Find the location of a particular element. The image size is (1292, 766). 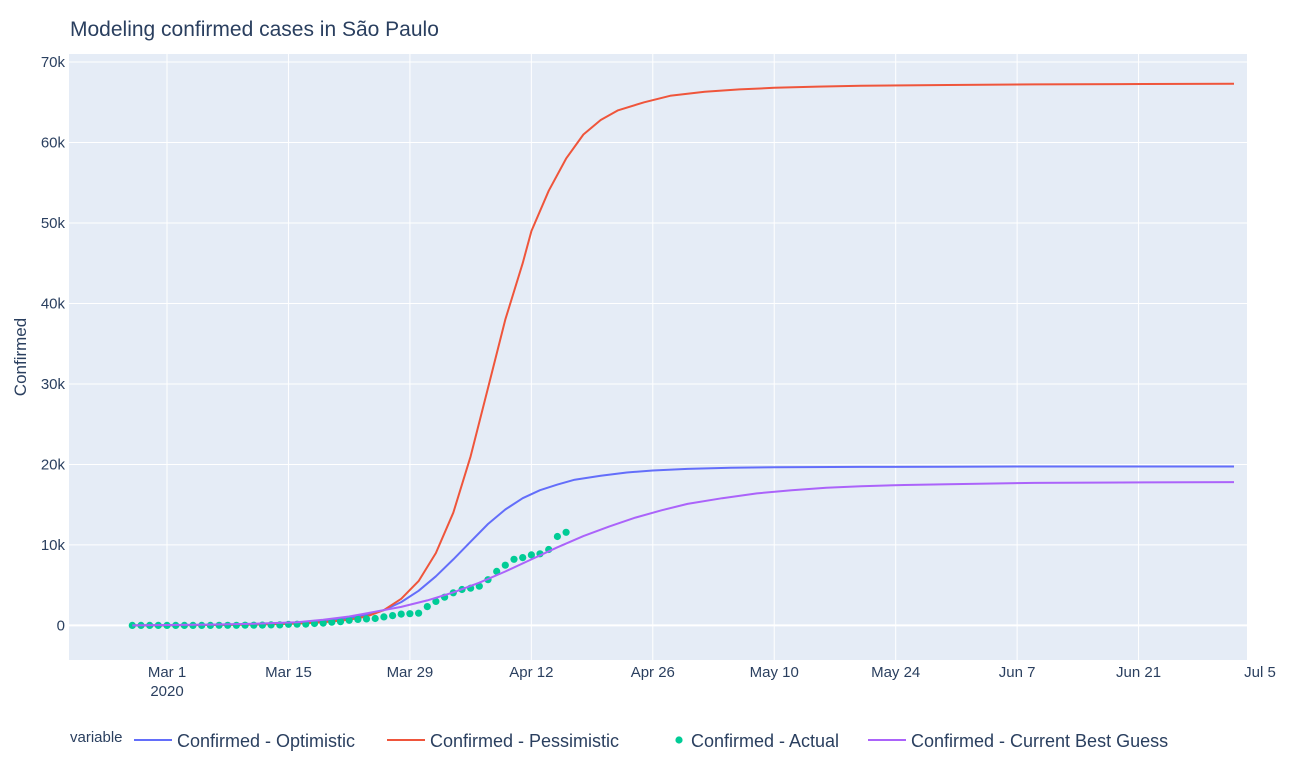

y-tick-label: 60k is located at coordinates (53, 143).